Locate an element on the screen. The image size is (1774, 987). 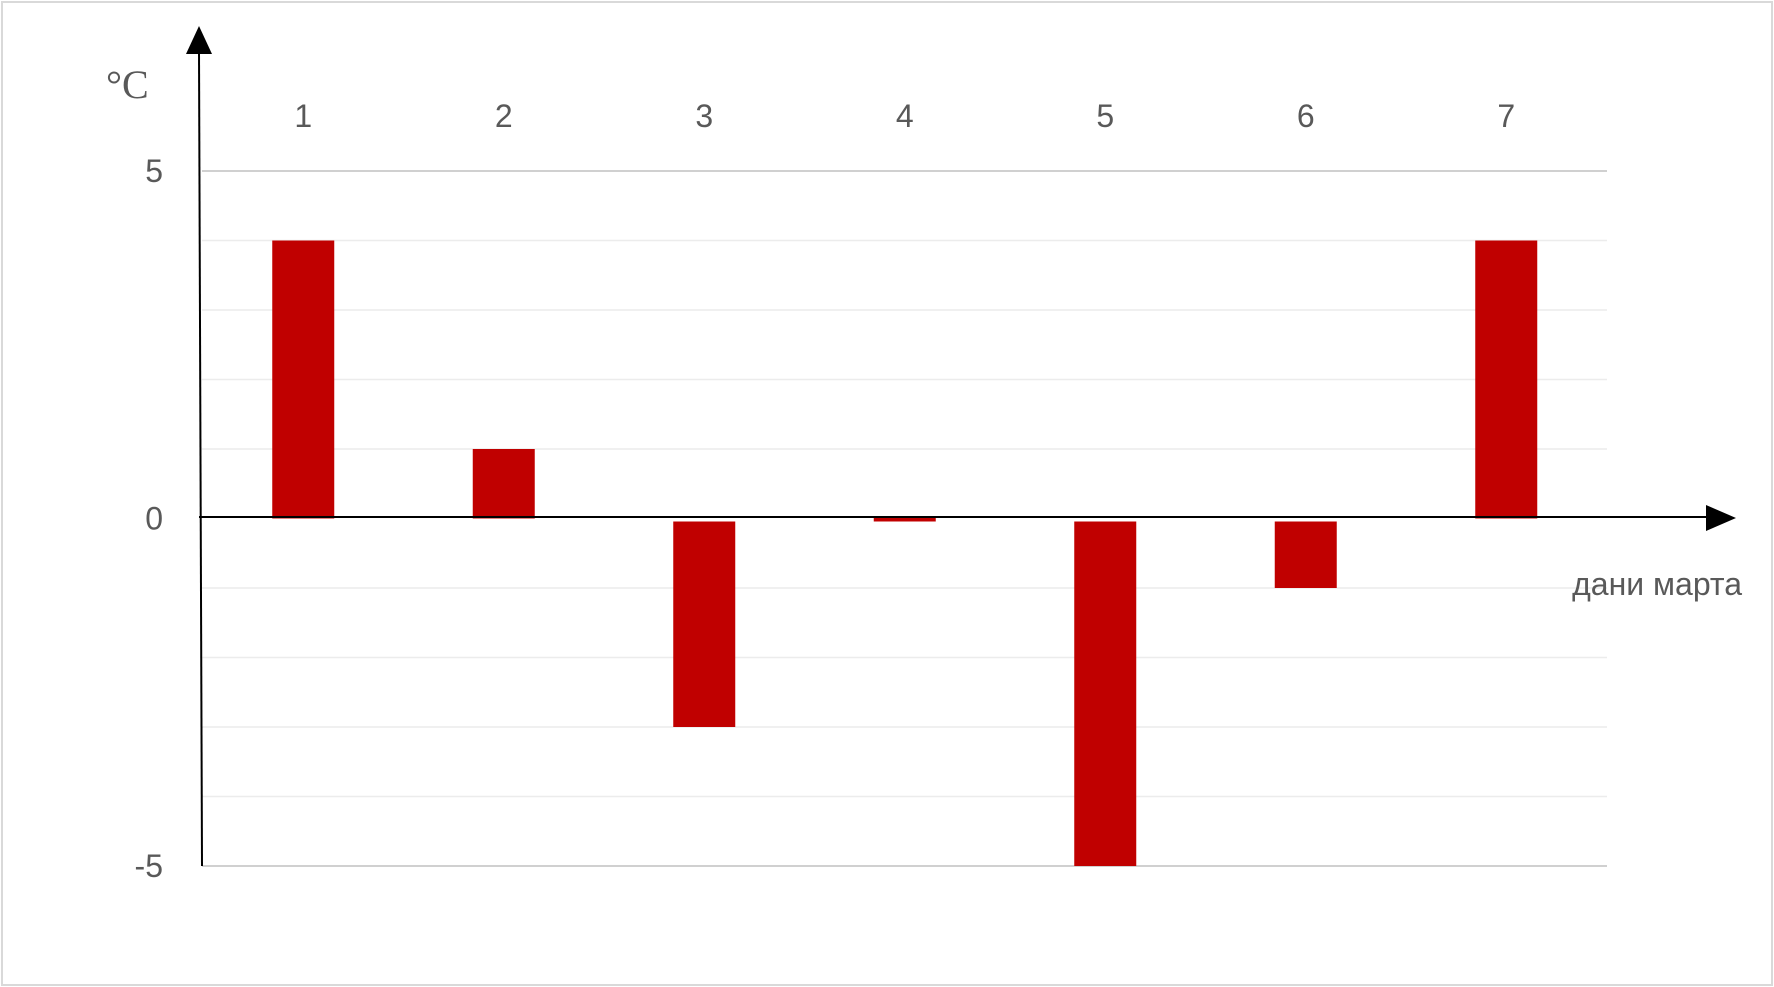
y-axis-arrowhead is located at coordinates (199, 40).